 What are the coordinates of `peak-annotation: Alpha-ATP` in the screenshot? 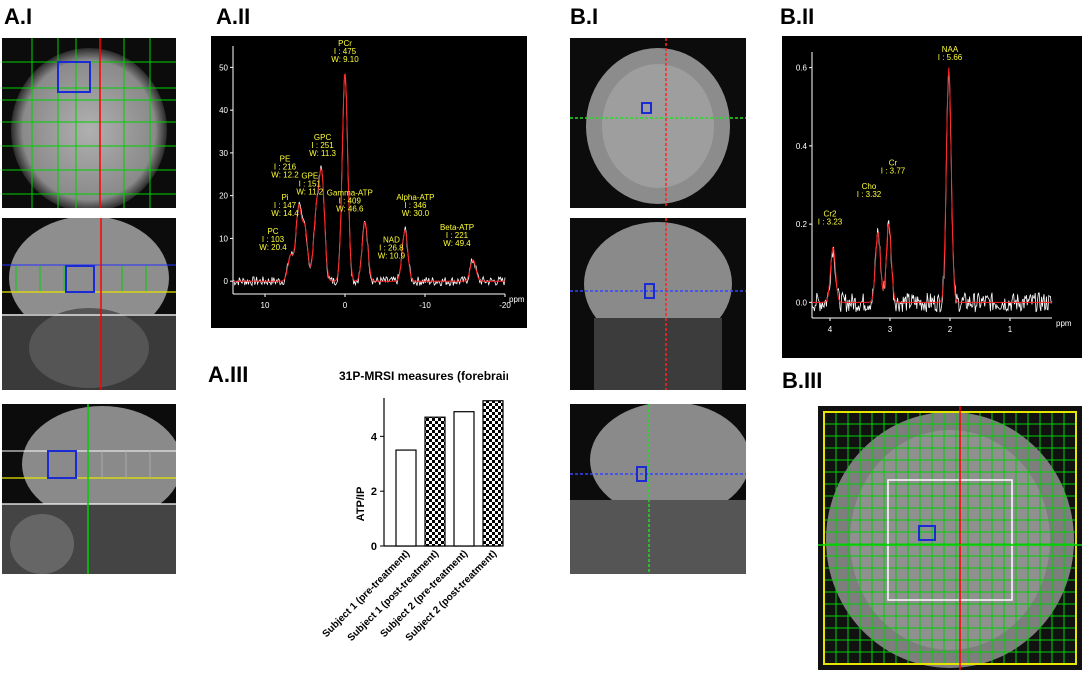 It's located at (415, 197).